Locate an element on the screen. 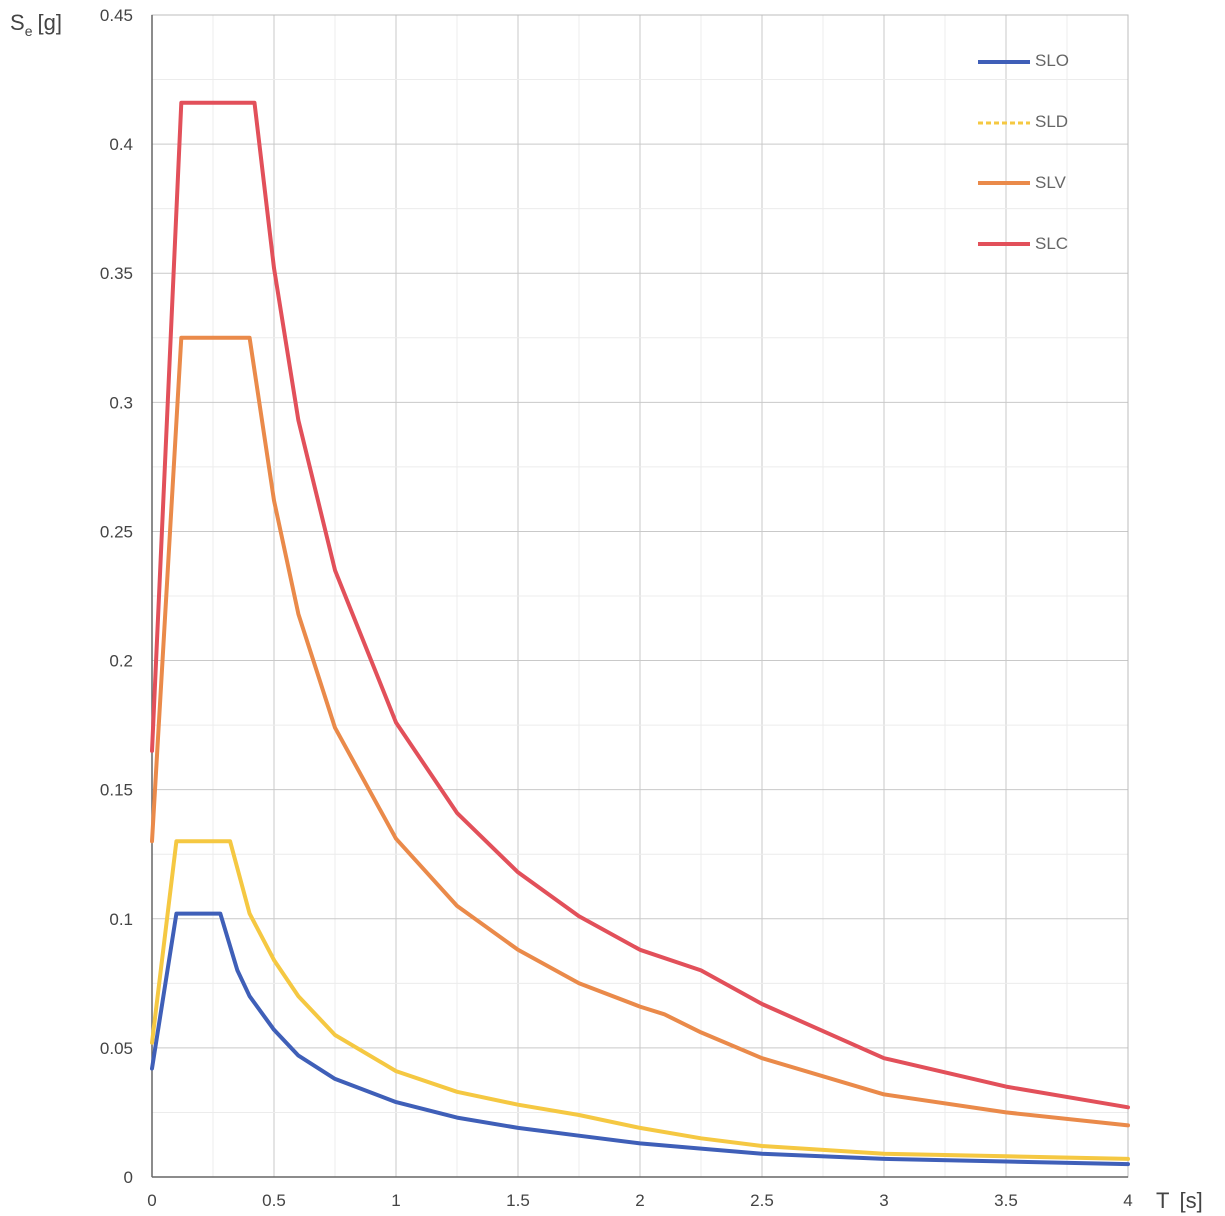  y-tick-label: 0.45 is located at coordinates (116, 15).